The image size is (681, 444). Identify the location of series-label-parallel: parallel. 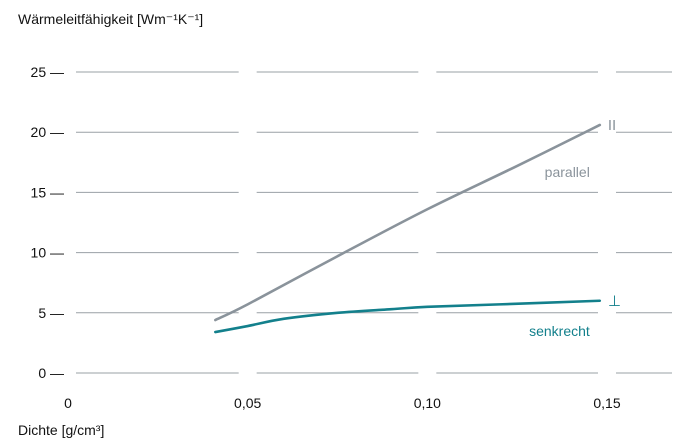
(567, 172).